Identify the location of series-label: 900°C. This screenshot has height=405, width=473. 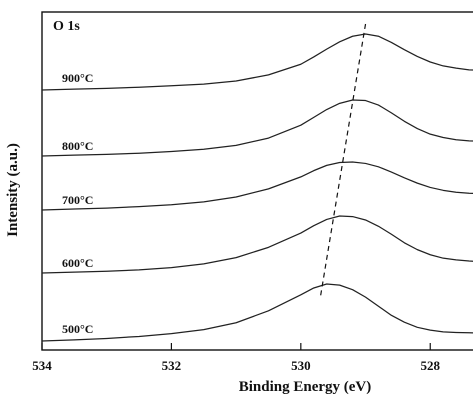
(77, 78).